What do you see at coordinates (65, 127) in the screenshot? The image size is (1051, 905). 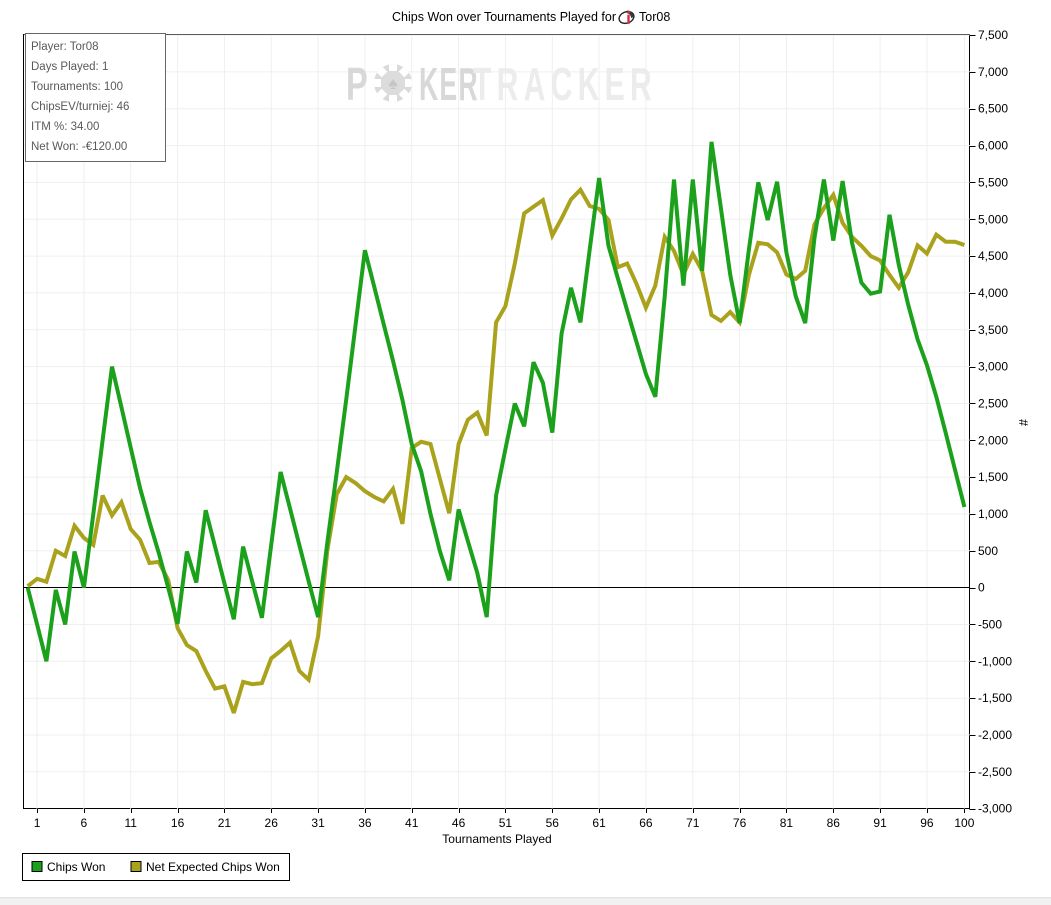 I see `svg-text: ITM %: 34.00` at bounding box center [65, 127].